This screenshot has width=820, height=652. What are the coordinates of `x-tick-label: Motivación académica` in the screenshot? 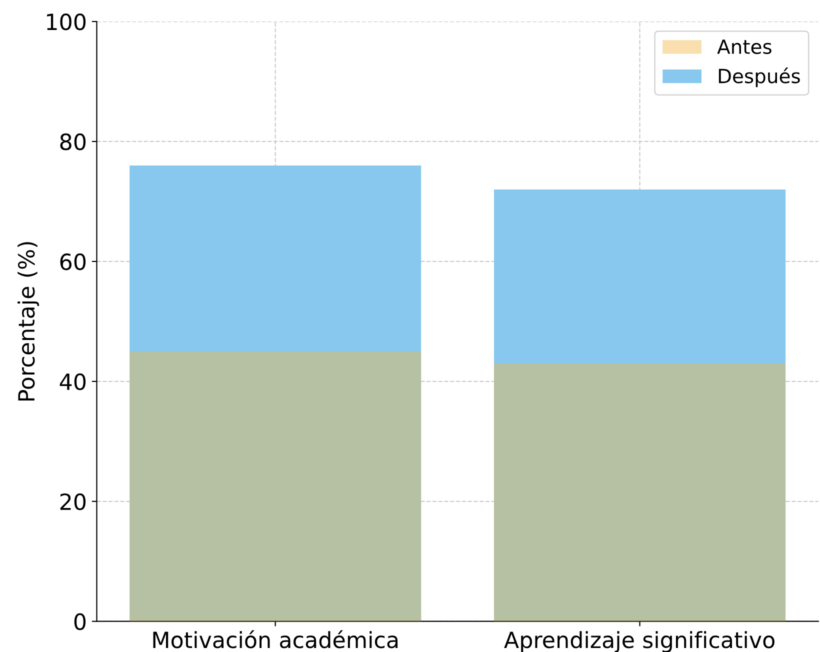 It's located at (275, 639).